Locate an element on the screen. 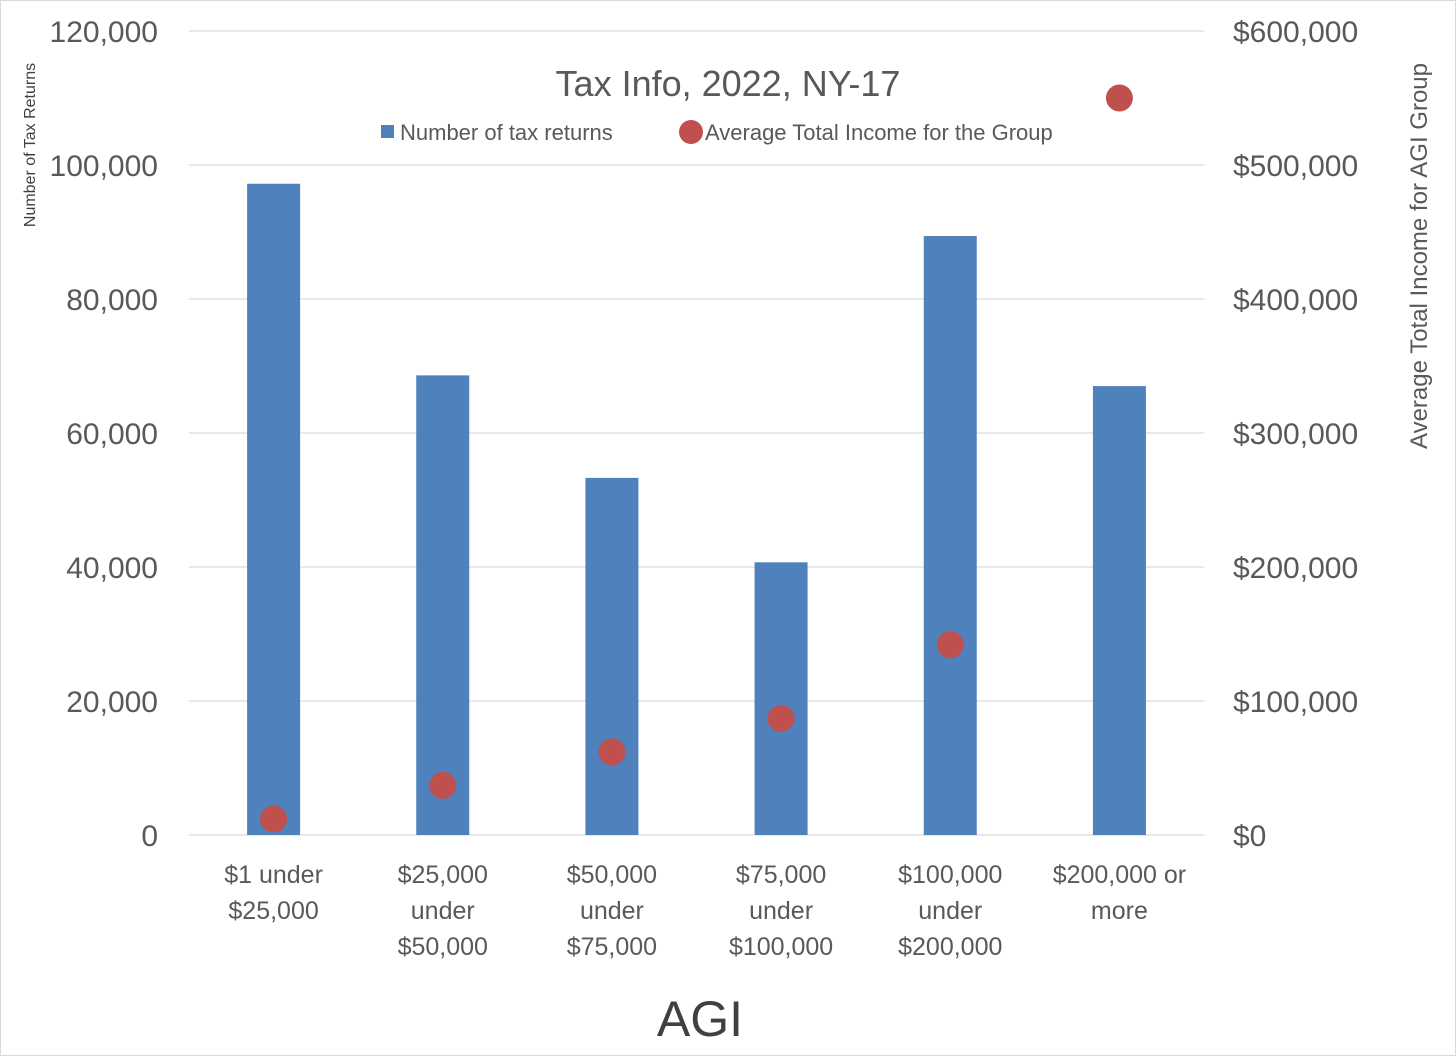 This screenshot has width=1456, height=1056. legend-bar-label: Number of tax returns is located at coordinates (506, 132).